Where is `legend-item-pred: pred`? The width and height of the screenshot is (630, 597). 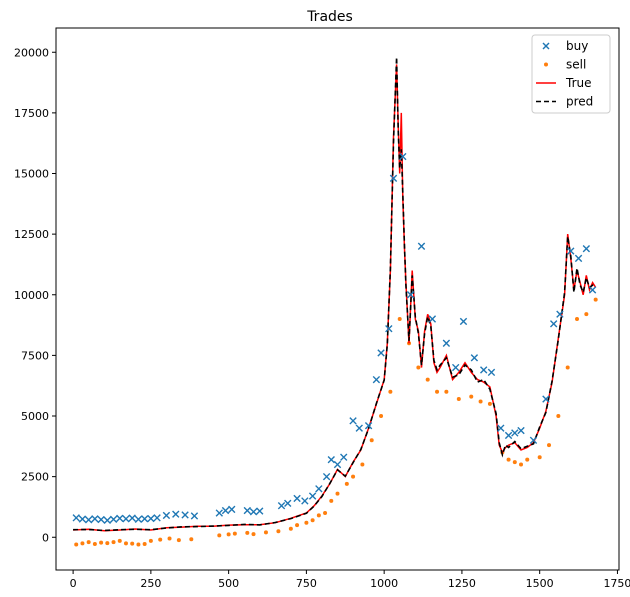
legend-item-pred: pred is located at coordinates (564, 102).